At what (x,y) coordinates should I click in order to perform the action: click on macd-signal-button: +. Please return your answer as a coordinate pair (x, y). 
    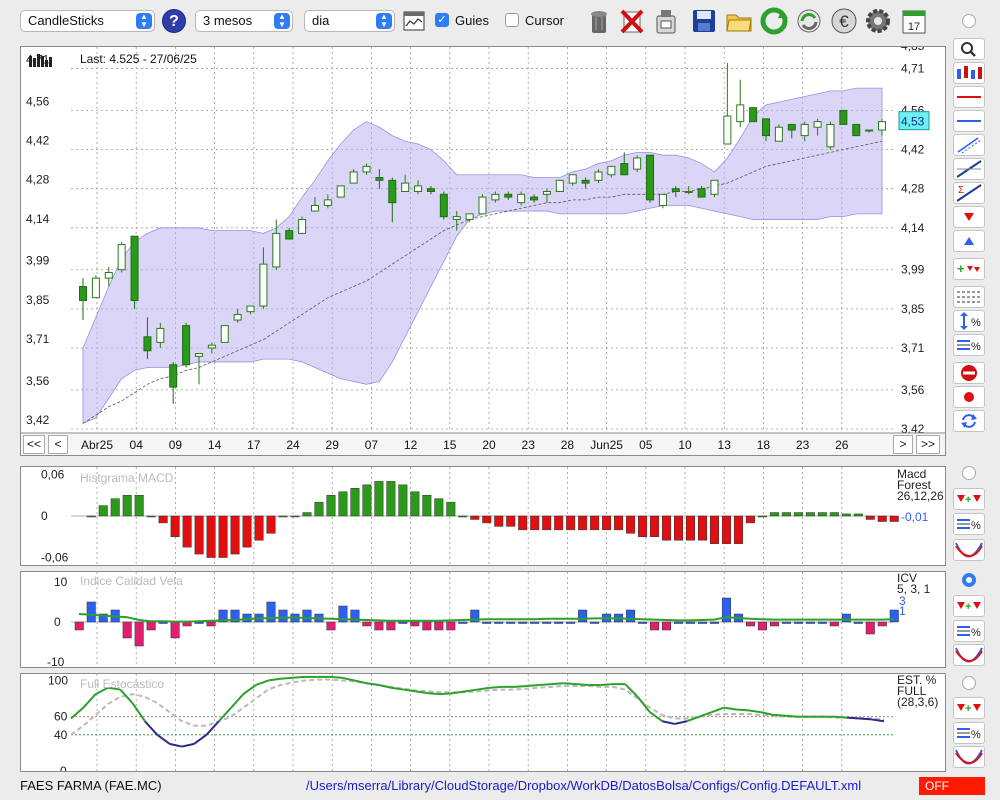
    Looking at the image, I should click on (969, 499).